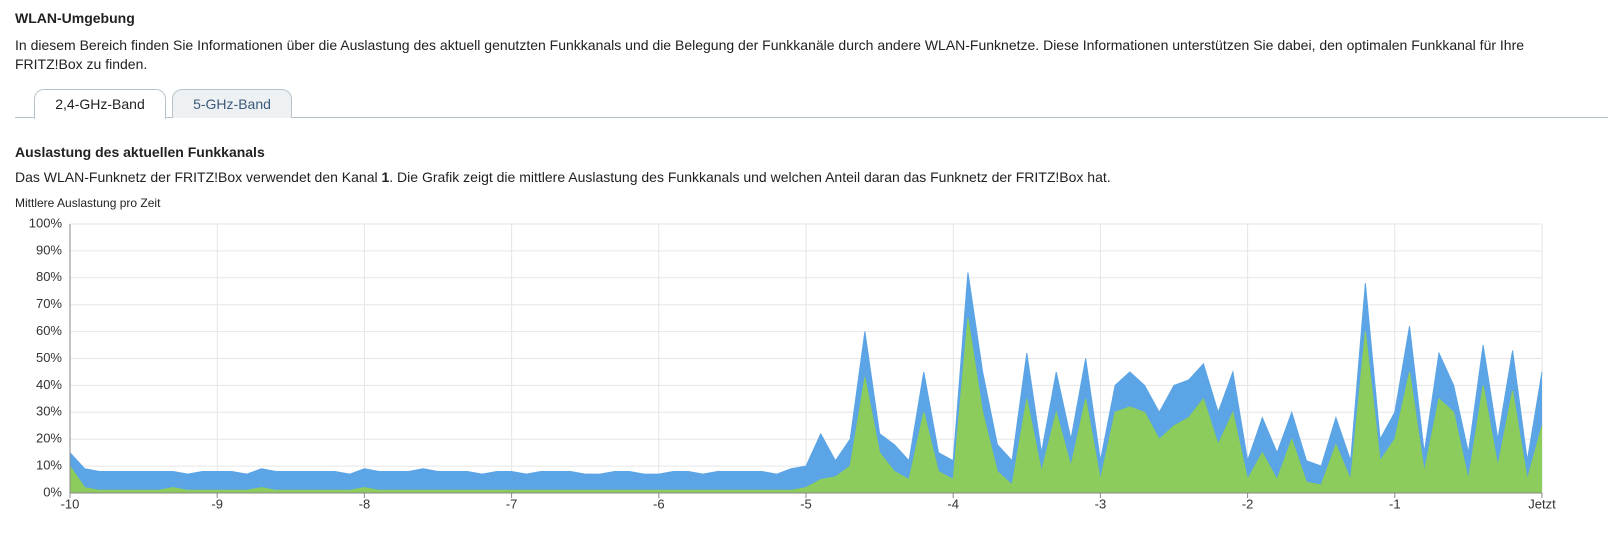 The width and height of the screenshot is (1608, 541). I want to click on x-tick-label: -4, so click(953, 503).